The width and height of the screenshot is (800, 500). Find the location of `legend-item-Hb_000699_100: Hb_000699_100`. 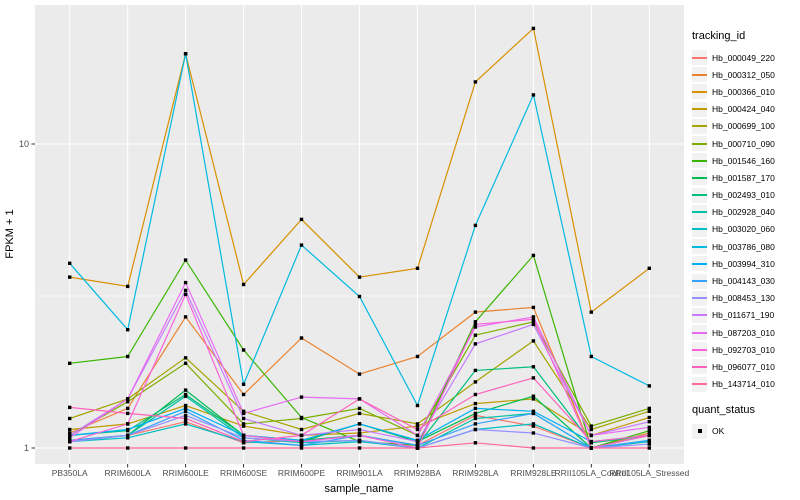

legend-item-Hb_000699_100: Hb_000699_100 is located at coordinates (746, 126).